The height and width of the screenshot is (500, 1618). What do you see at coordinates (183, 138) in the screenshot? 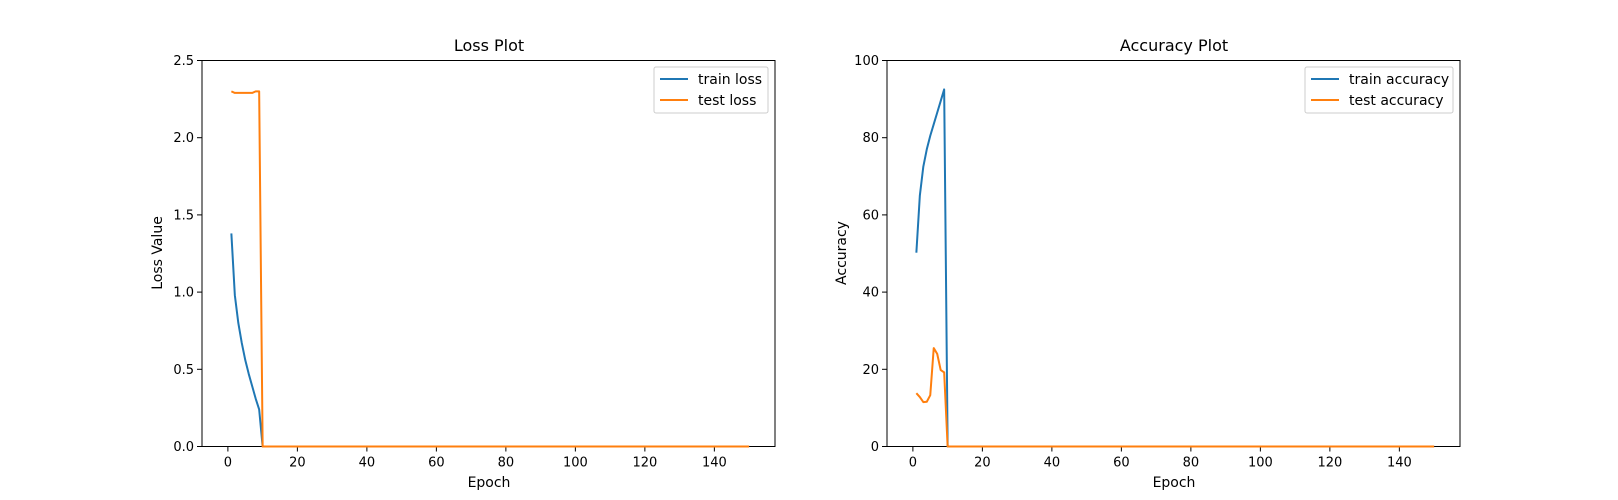
I see `y-tick-label: 2.0` at bounding box center [183, 138].